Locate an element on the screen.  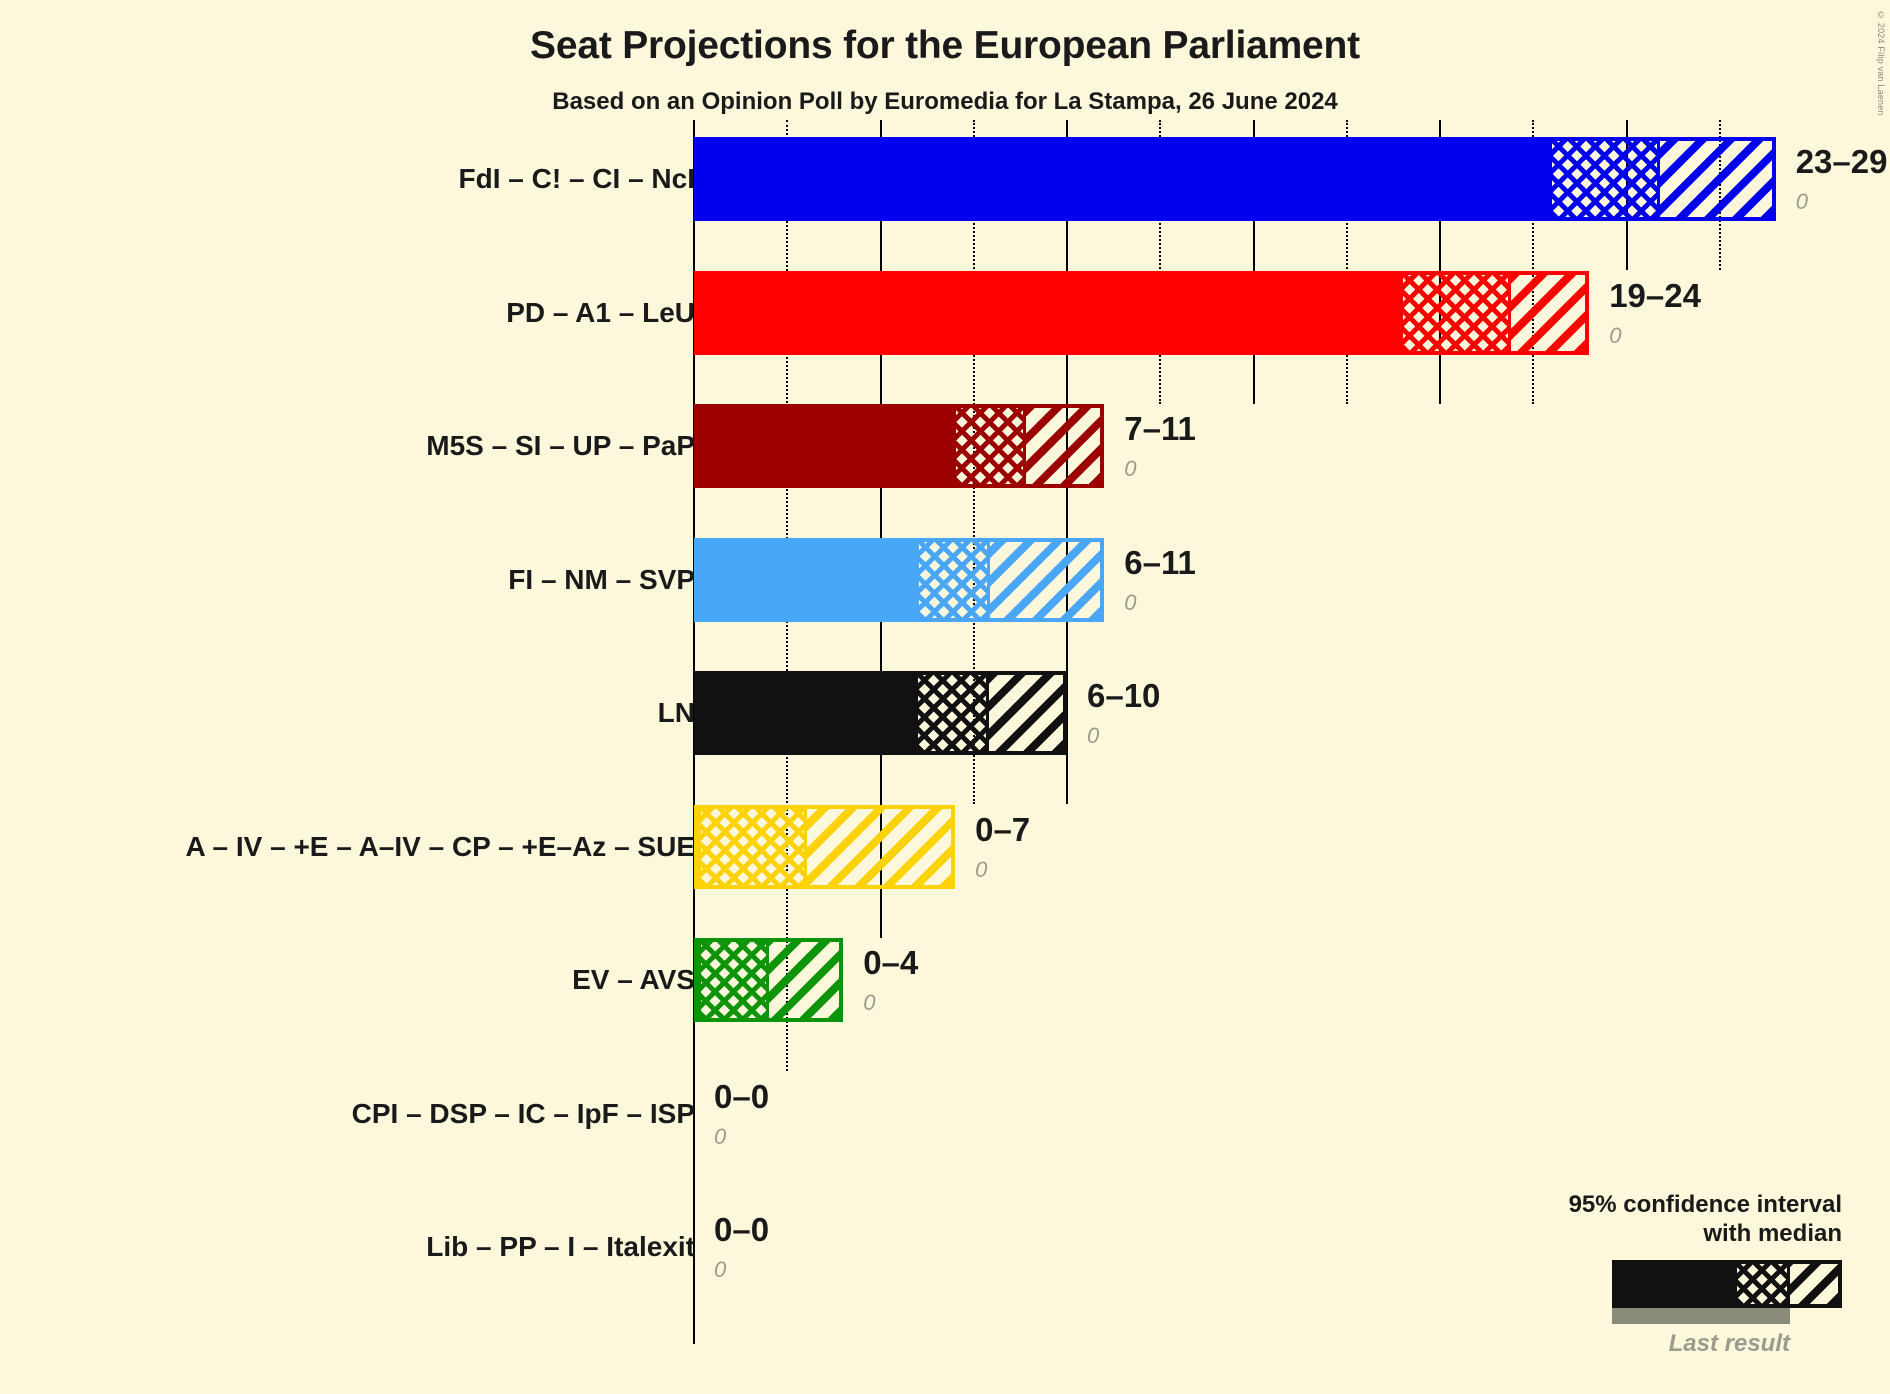
bar-value-label: 0–4 is located at coordinates (891, 962).